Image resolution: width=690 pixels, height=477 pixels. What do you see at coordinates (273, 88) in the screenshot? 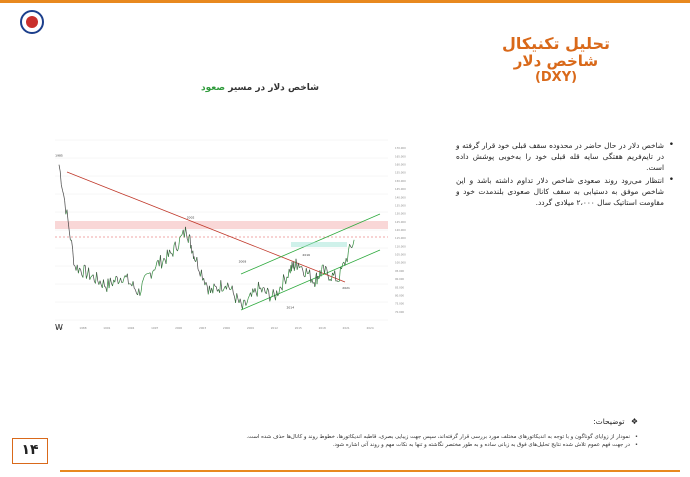
I see `chart-heading-prefix: شاخص دلار در مسیر` at bounding box center [273, 88].